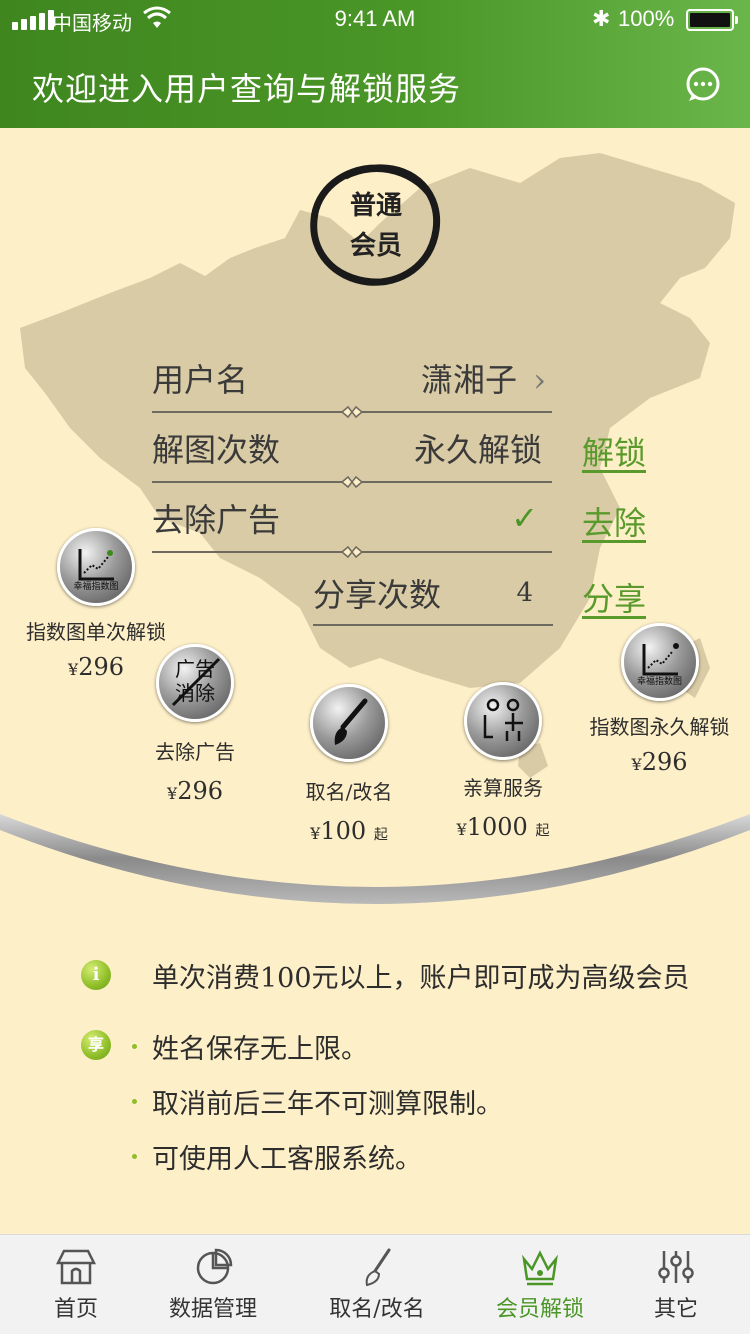 This screenshot has height=1334, width=750. I want to click on username-label: 用户名, so click(200, 380).